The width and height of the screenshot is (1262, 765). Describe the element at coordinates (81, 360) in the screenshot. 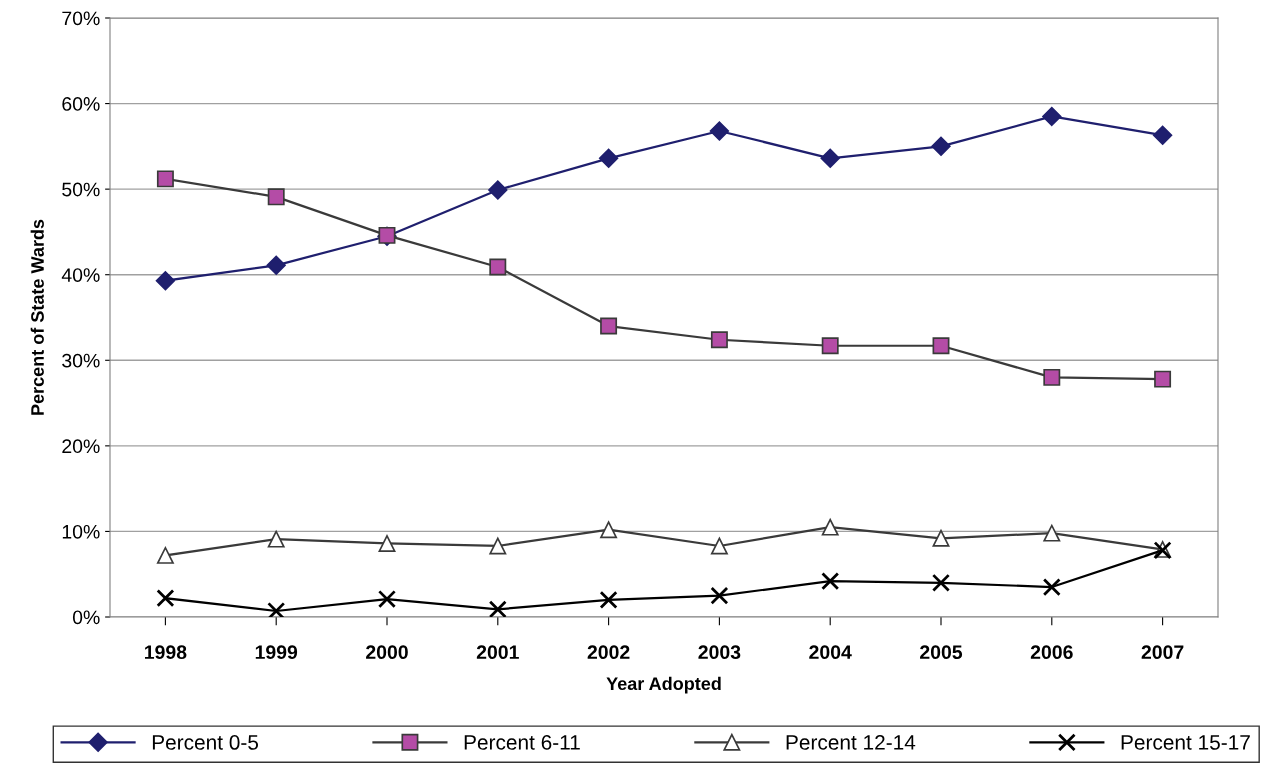

I see `y-tick-label: 30%` at that location.